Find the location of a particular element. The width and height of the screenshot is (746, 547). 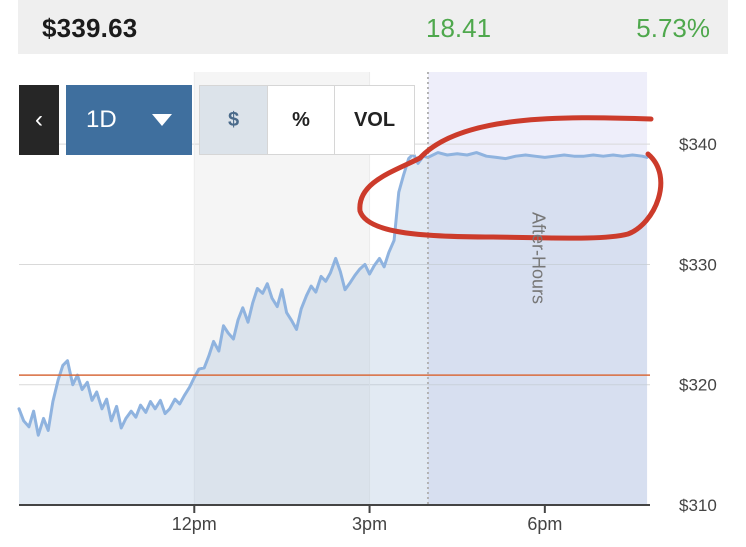

chart-controls: ‹ 1D $ % VOL is located at coordinates (217, 120).